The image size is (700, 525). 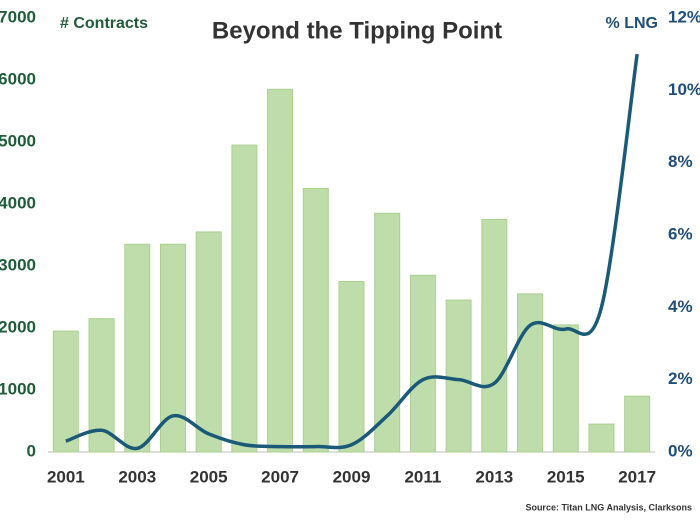 What do you see at coordinates (280, 476) in the screenshot?
I see `x-tick-label: 2007` at bounding box center [280, 476].